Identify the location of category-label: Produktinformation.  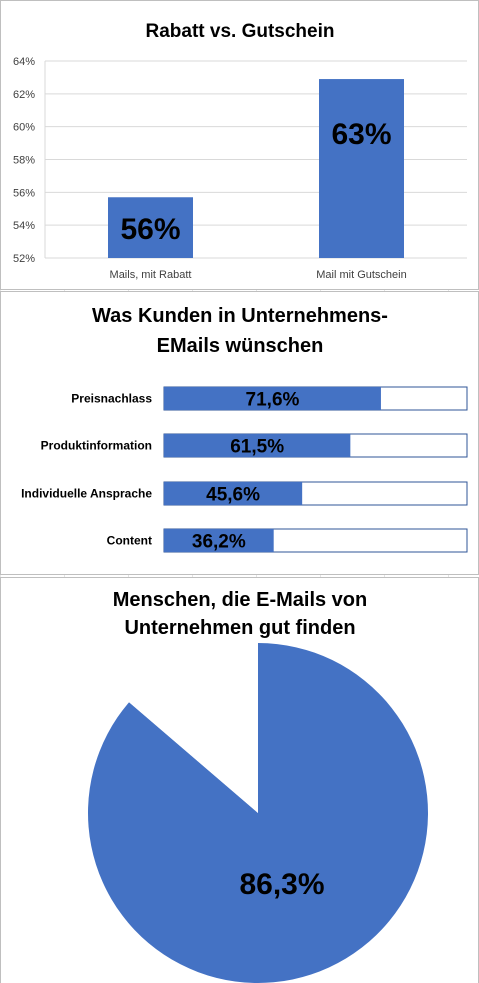
(96, 446).